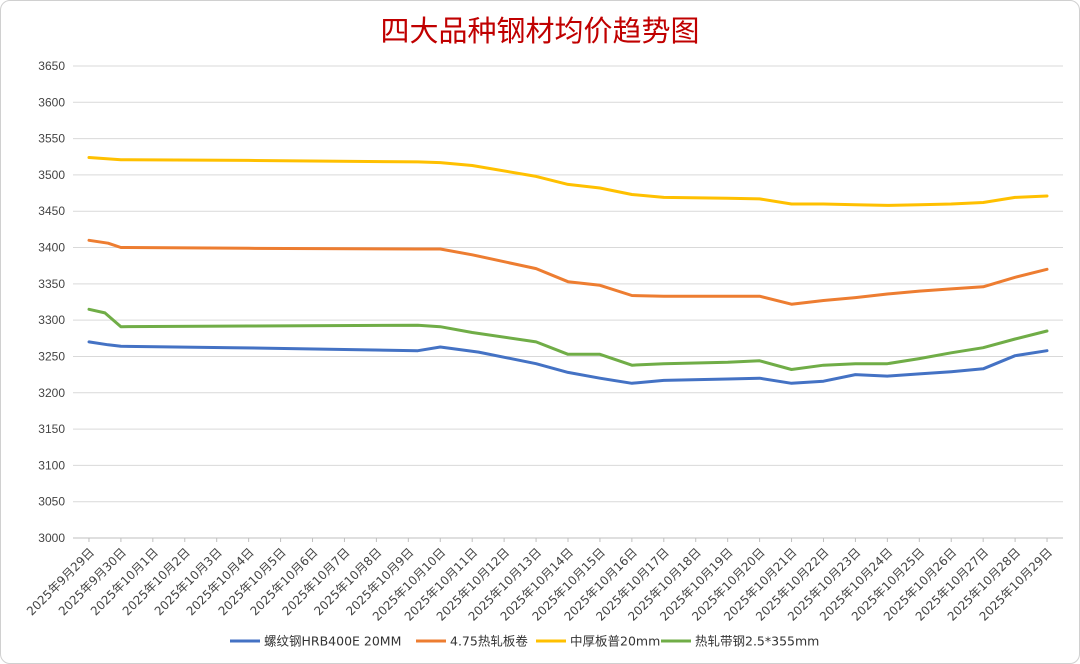 Image resolution: width=1080 pixels, height=664 pixels. Describe the element at coordinates (51, 284) in the screenshot. I see `y-tick-label: 3350` at that location.